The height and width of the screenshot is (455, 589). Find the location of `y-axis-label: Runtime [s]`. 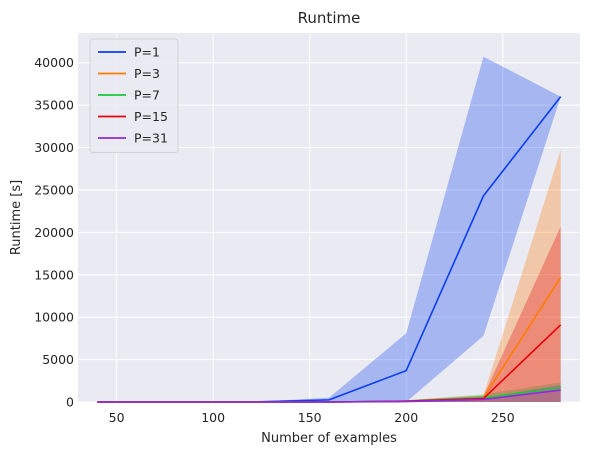

y-axis-label: Runtime [s] is located at coordinates (16, 217).